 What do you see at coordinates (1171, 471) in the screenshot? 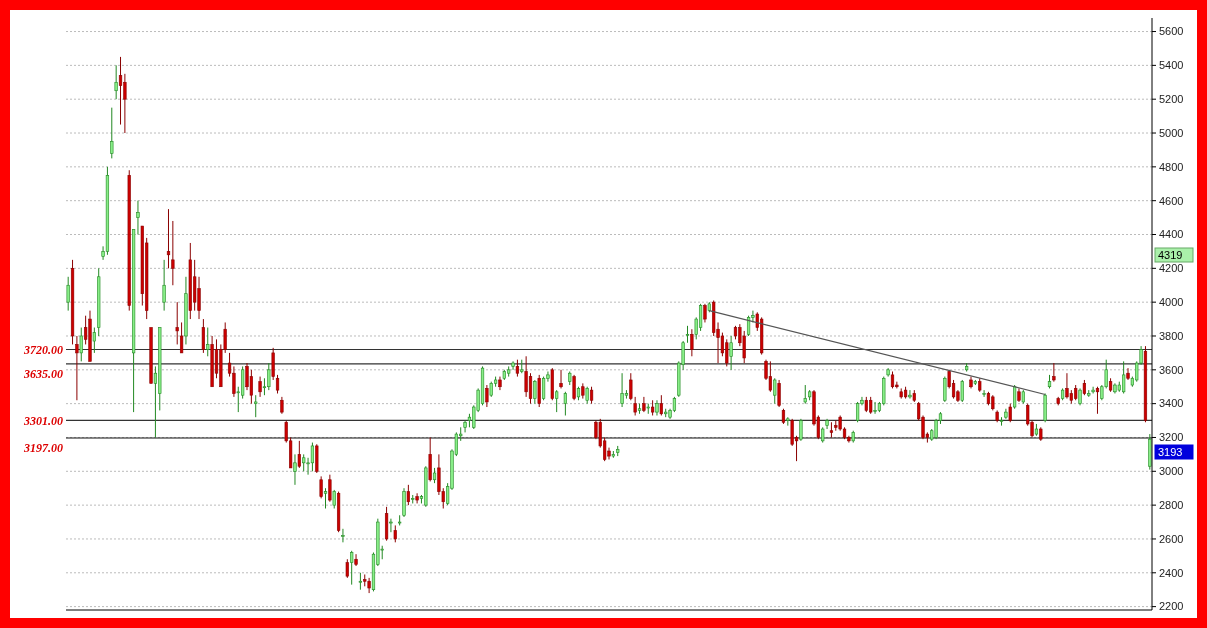
I see `y-tick-label: 3000` at bounding box center [1171, 471].